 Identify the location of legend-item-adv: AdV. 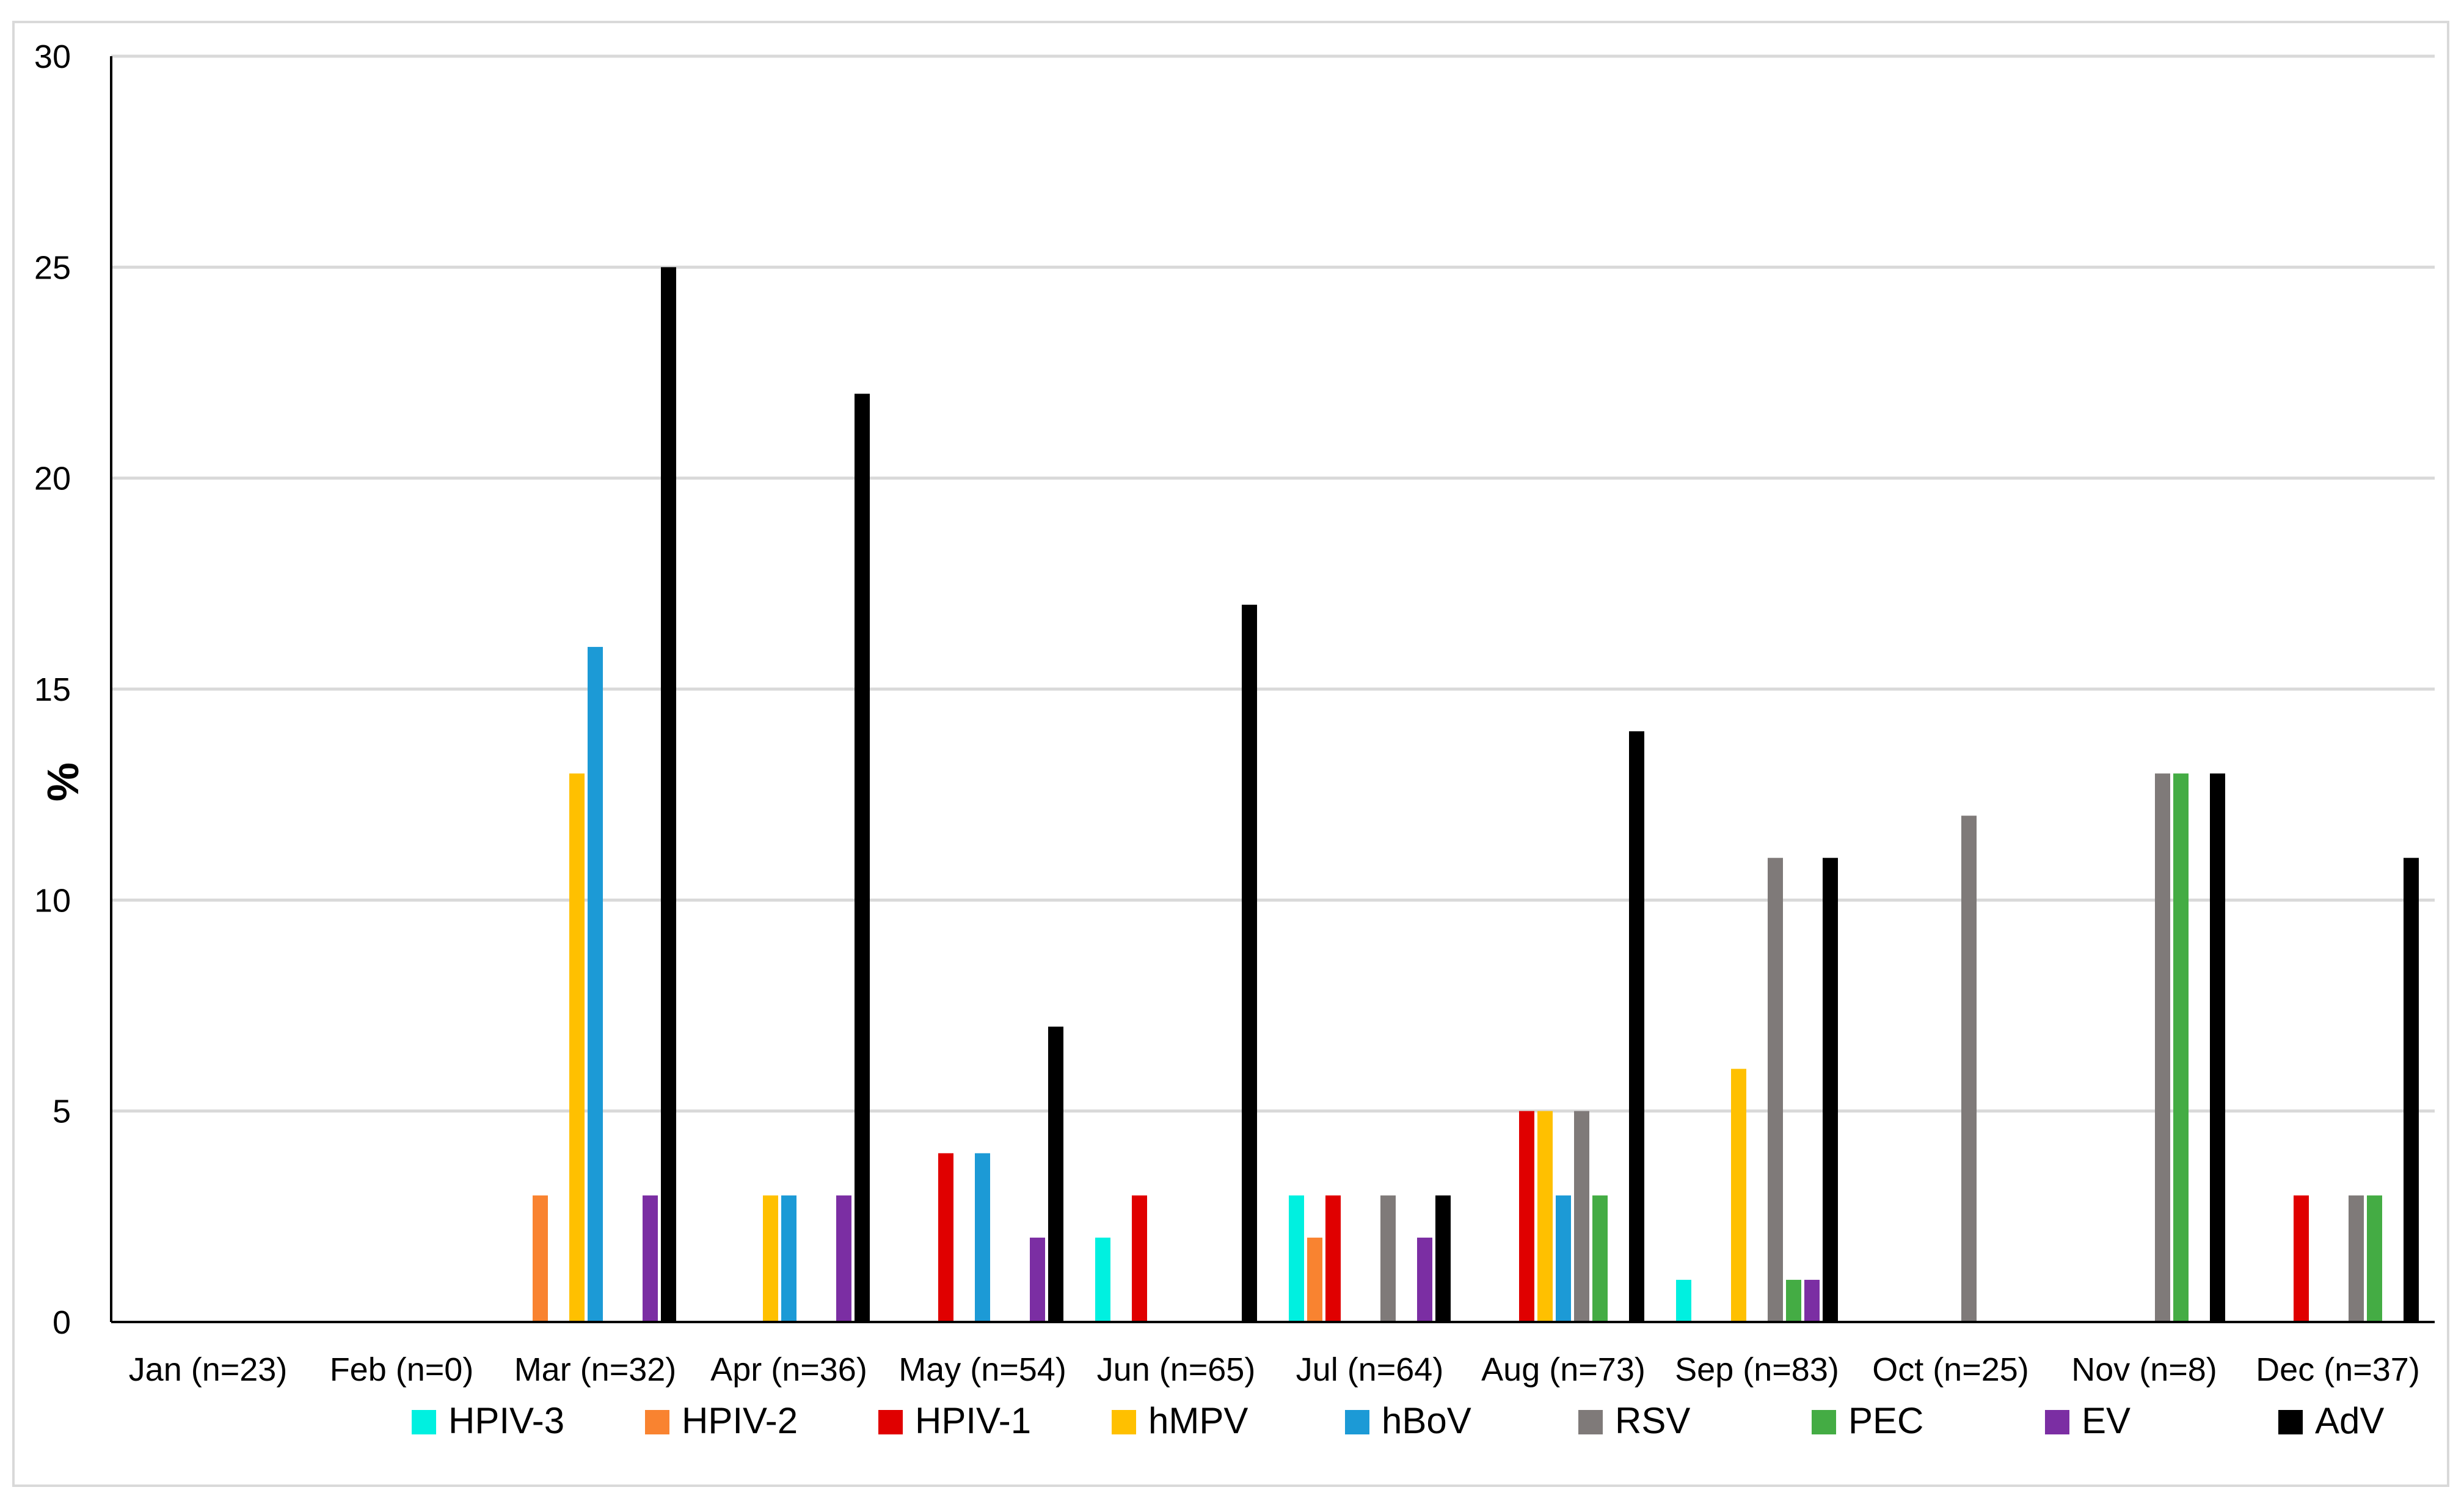
(2331, 1421).